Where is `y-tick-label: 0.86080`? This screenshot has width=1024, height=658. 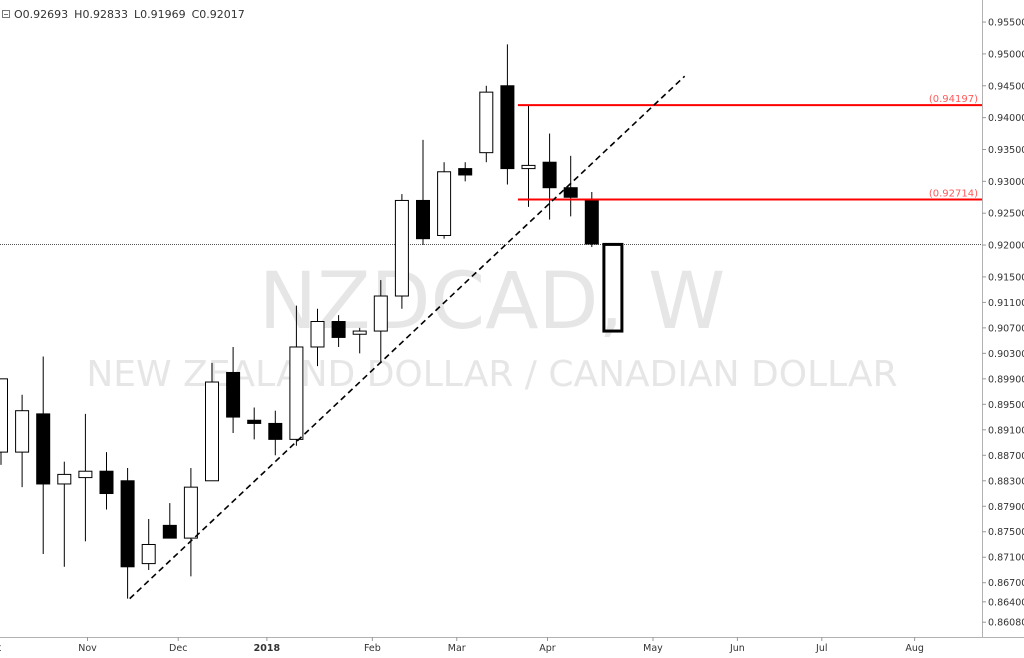 y-tick-label: 0.86080 is located at coordinates (1006, 623).